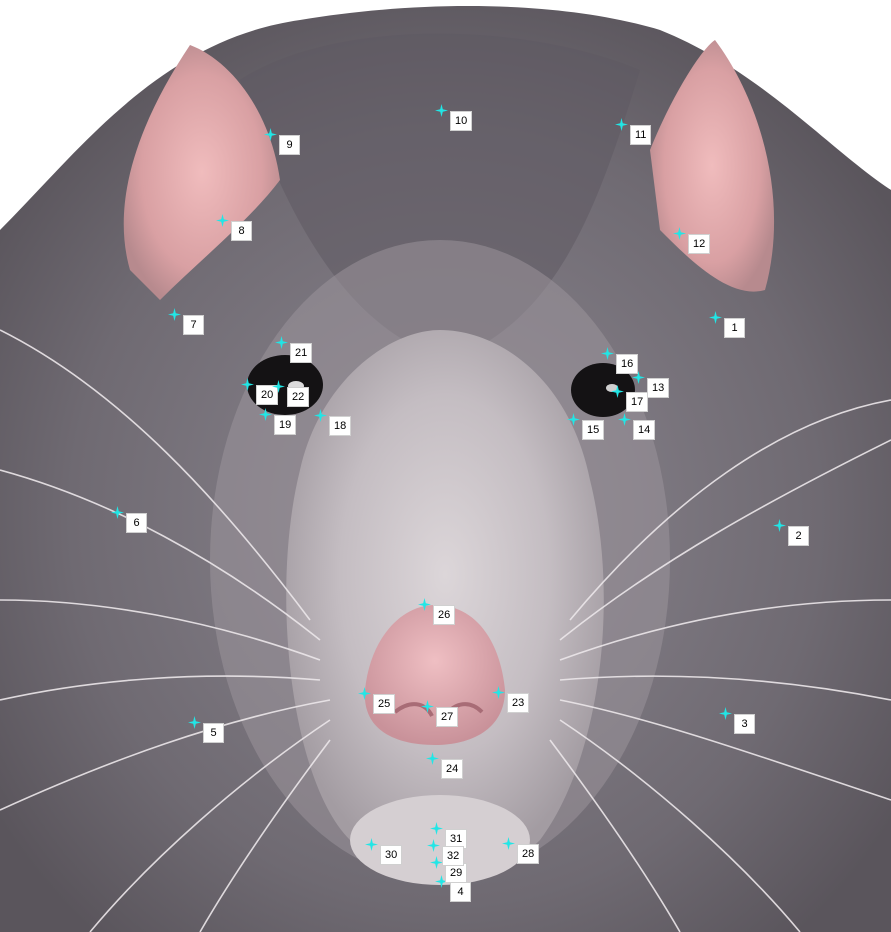 This screenshot has width=891, height=932. Describe the element at coordinates (518, 703) in the screenshot. I see `landmark-label: 23` at that location.